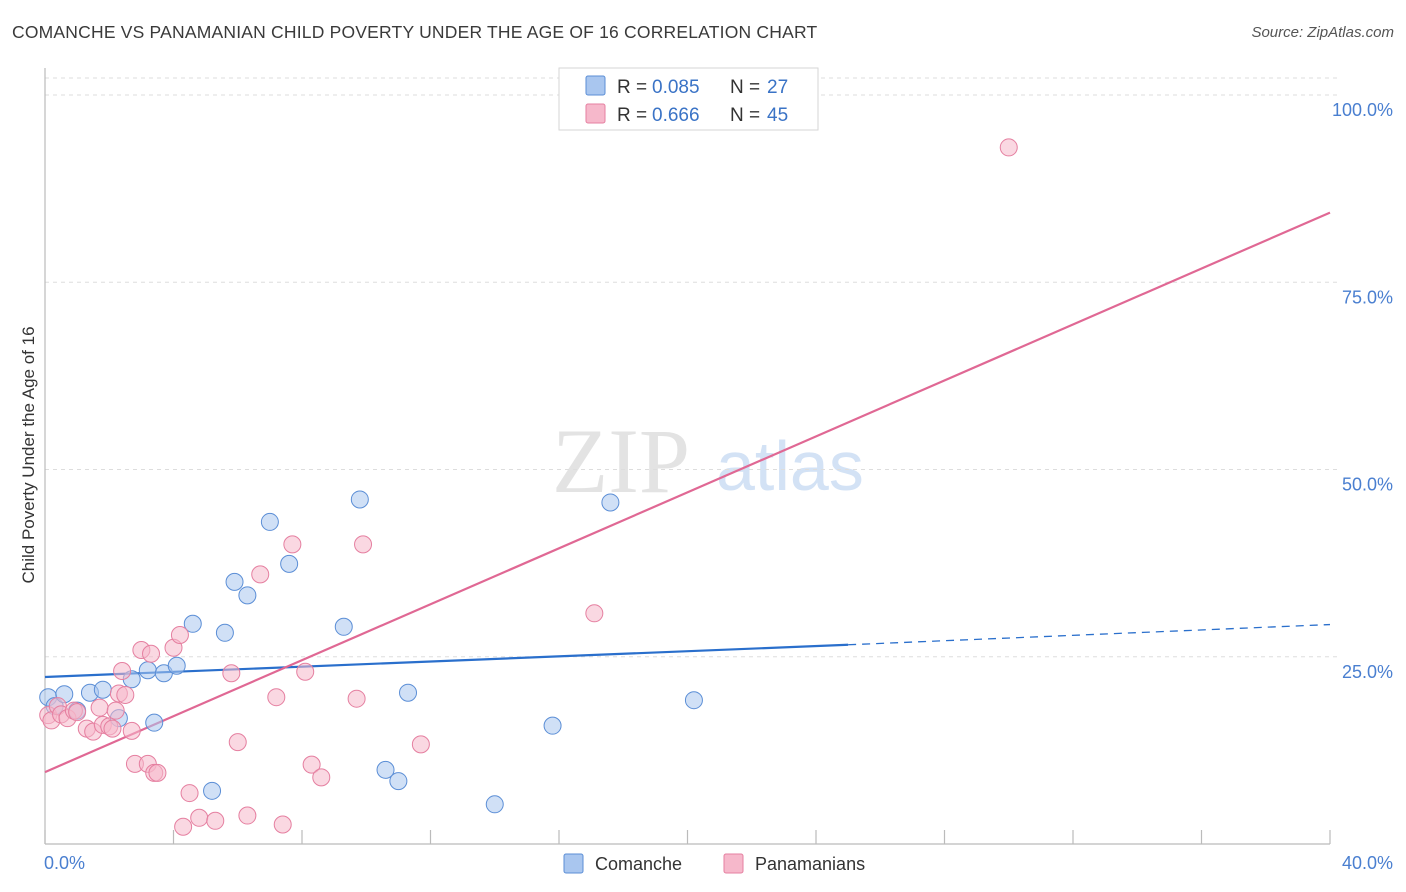  What do you see at coordinates (745, 115) in the screenshot?
I see `legend-n-label-2: N =` at bounding box center [745, 115].